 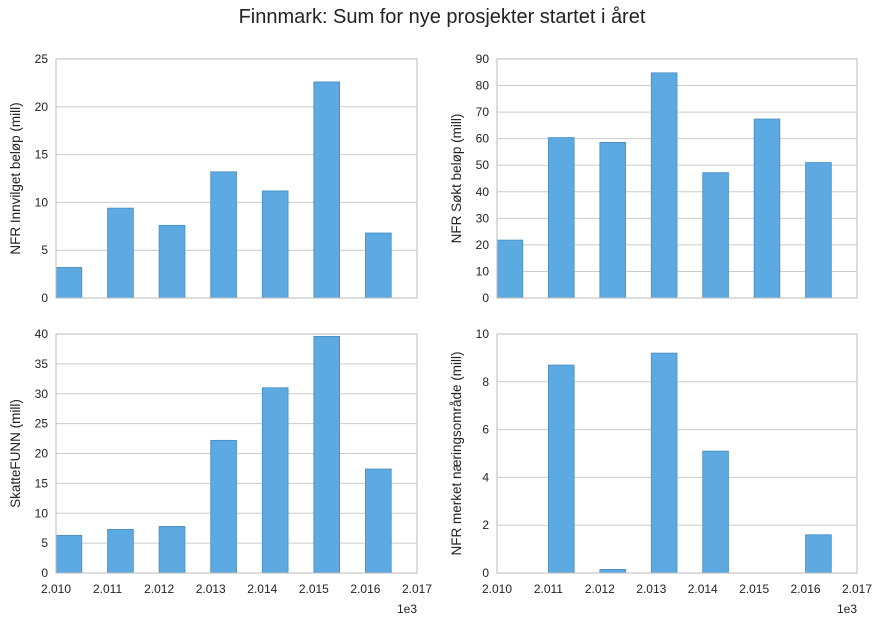 I want to click on y-tick-label: 60, so click(x=483, y=139).